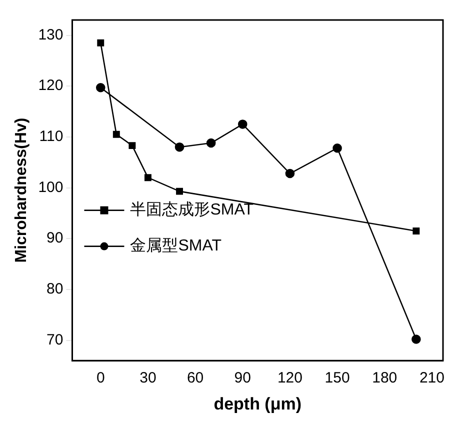 The width and height of the screenshot is (463, 427). I want to click on y-tick-label: 90, so click(55, 238).